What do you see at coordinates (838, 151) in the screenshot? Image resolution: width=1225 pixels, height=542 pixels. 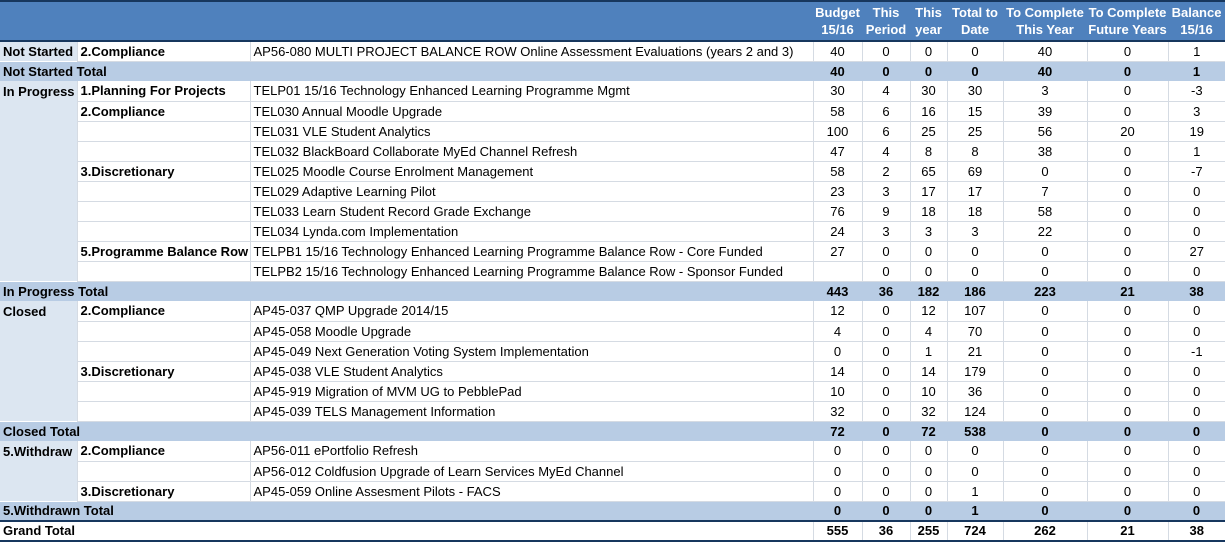 I see `value-cell: 47` at bounding box center [838, 151].